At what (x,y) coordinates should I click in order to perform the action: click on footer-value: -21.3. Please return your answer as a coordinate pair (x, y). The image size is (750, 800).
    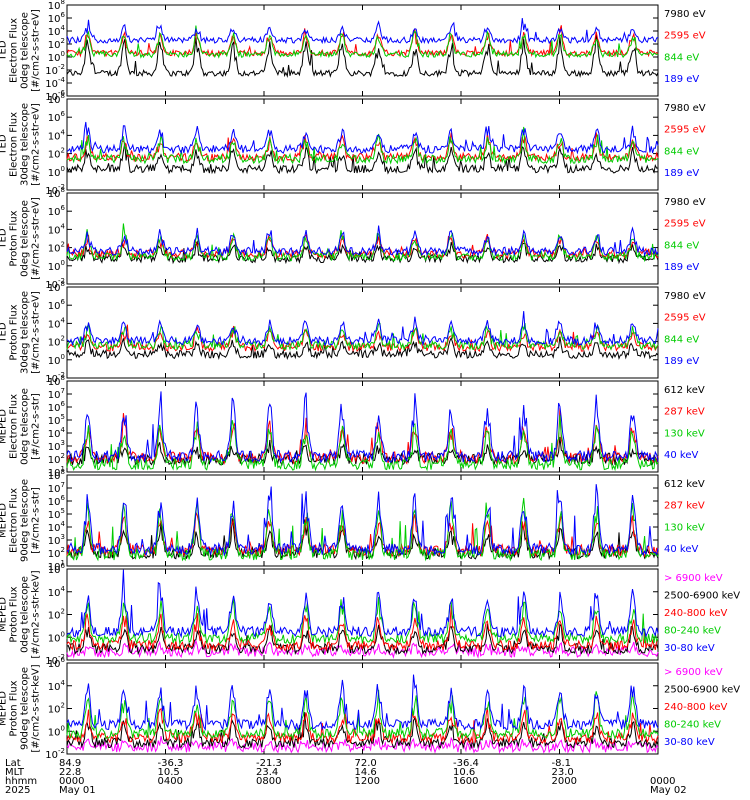
    Looking at the image, I should click on (269, 763).